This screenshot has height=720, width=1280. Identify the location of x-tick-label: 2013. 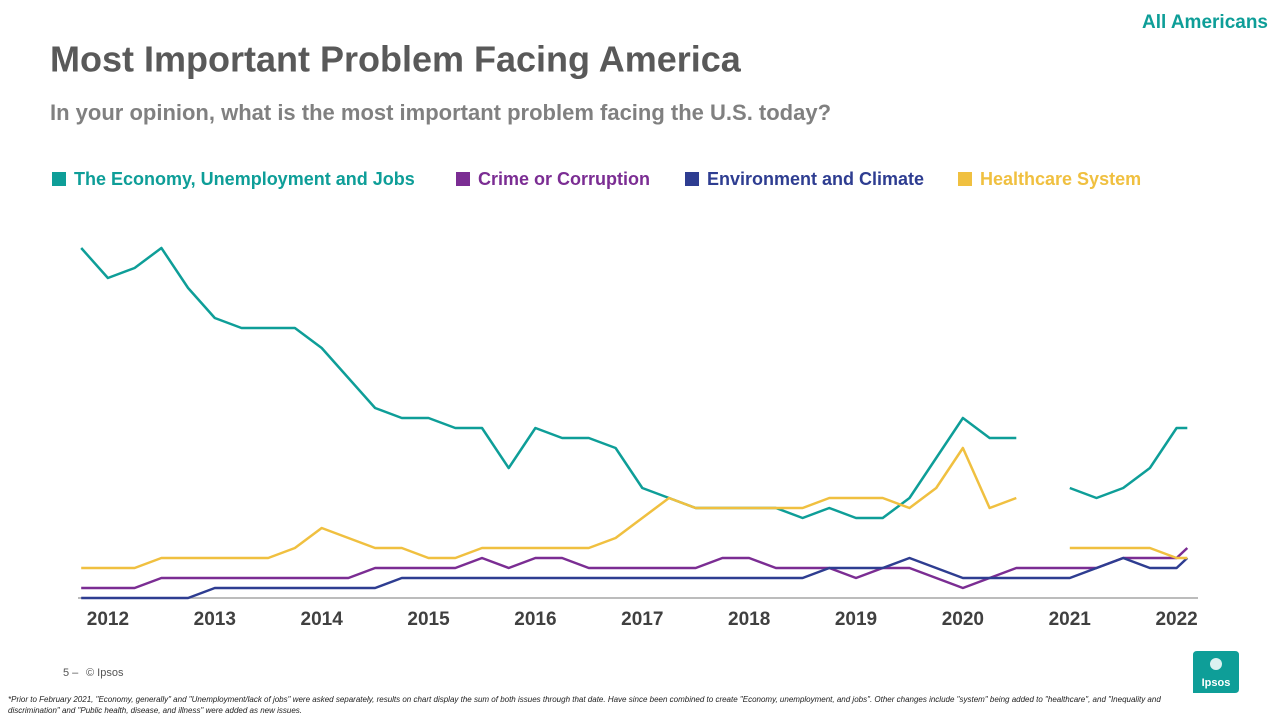
(215, 619).